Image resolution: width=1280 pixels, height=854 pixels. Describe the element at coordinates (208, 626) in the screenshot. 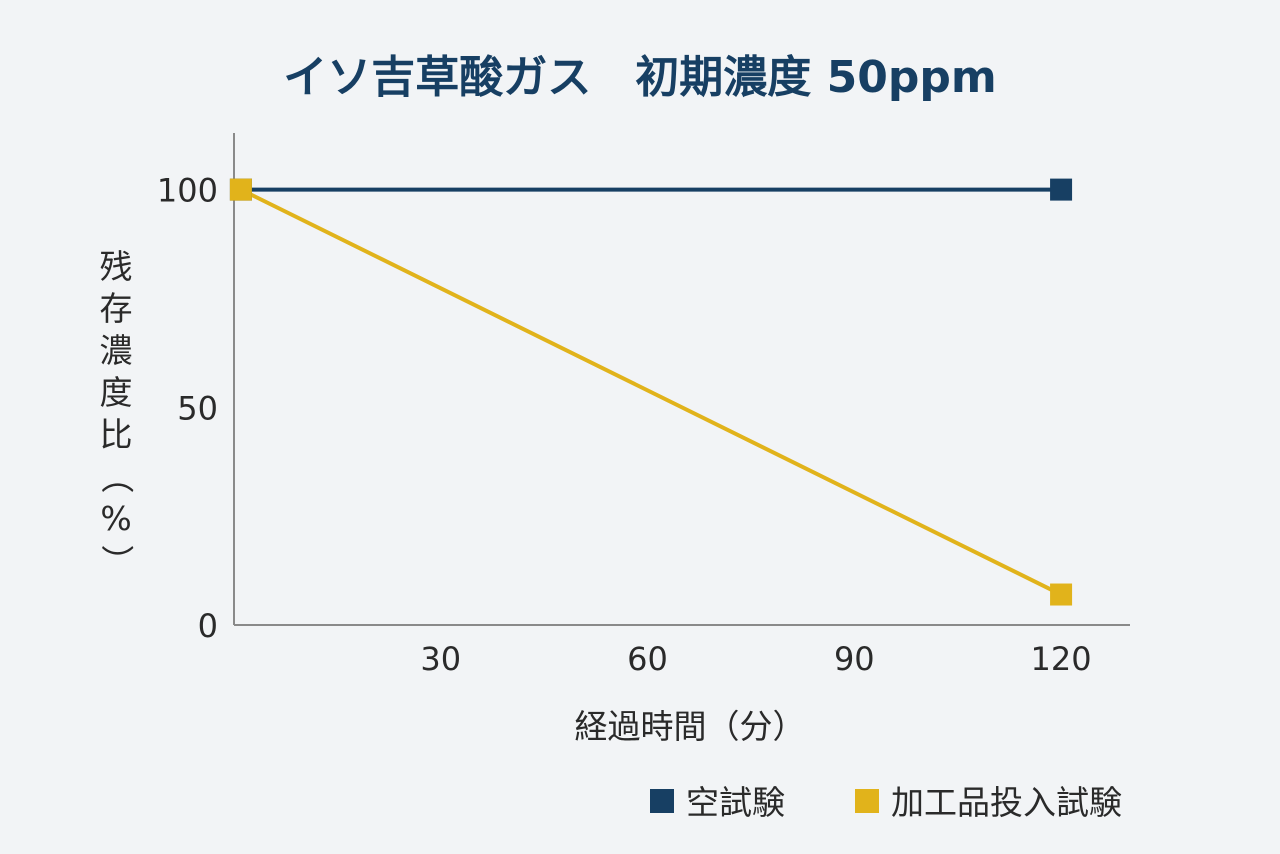

I see `y-tick-label: 0` at that location.